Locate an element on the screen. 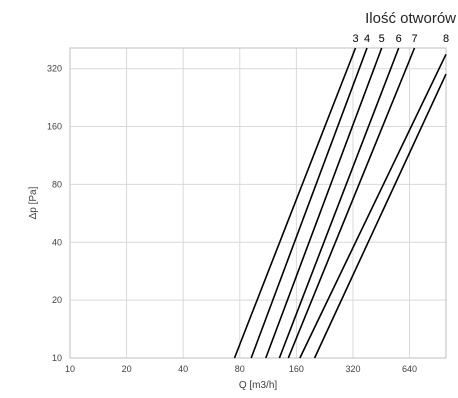 The image size is (458, 398). x-tick-label: 640 is located at coordinates (409, 369).